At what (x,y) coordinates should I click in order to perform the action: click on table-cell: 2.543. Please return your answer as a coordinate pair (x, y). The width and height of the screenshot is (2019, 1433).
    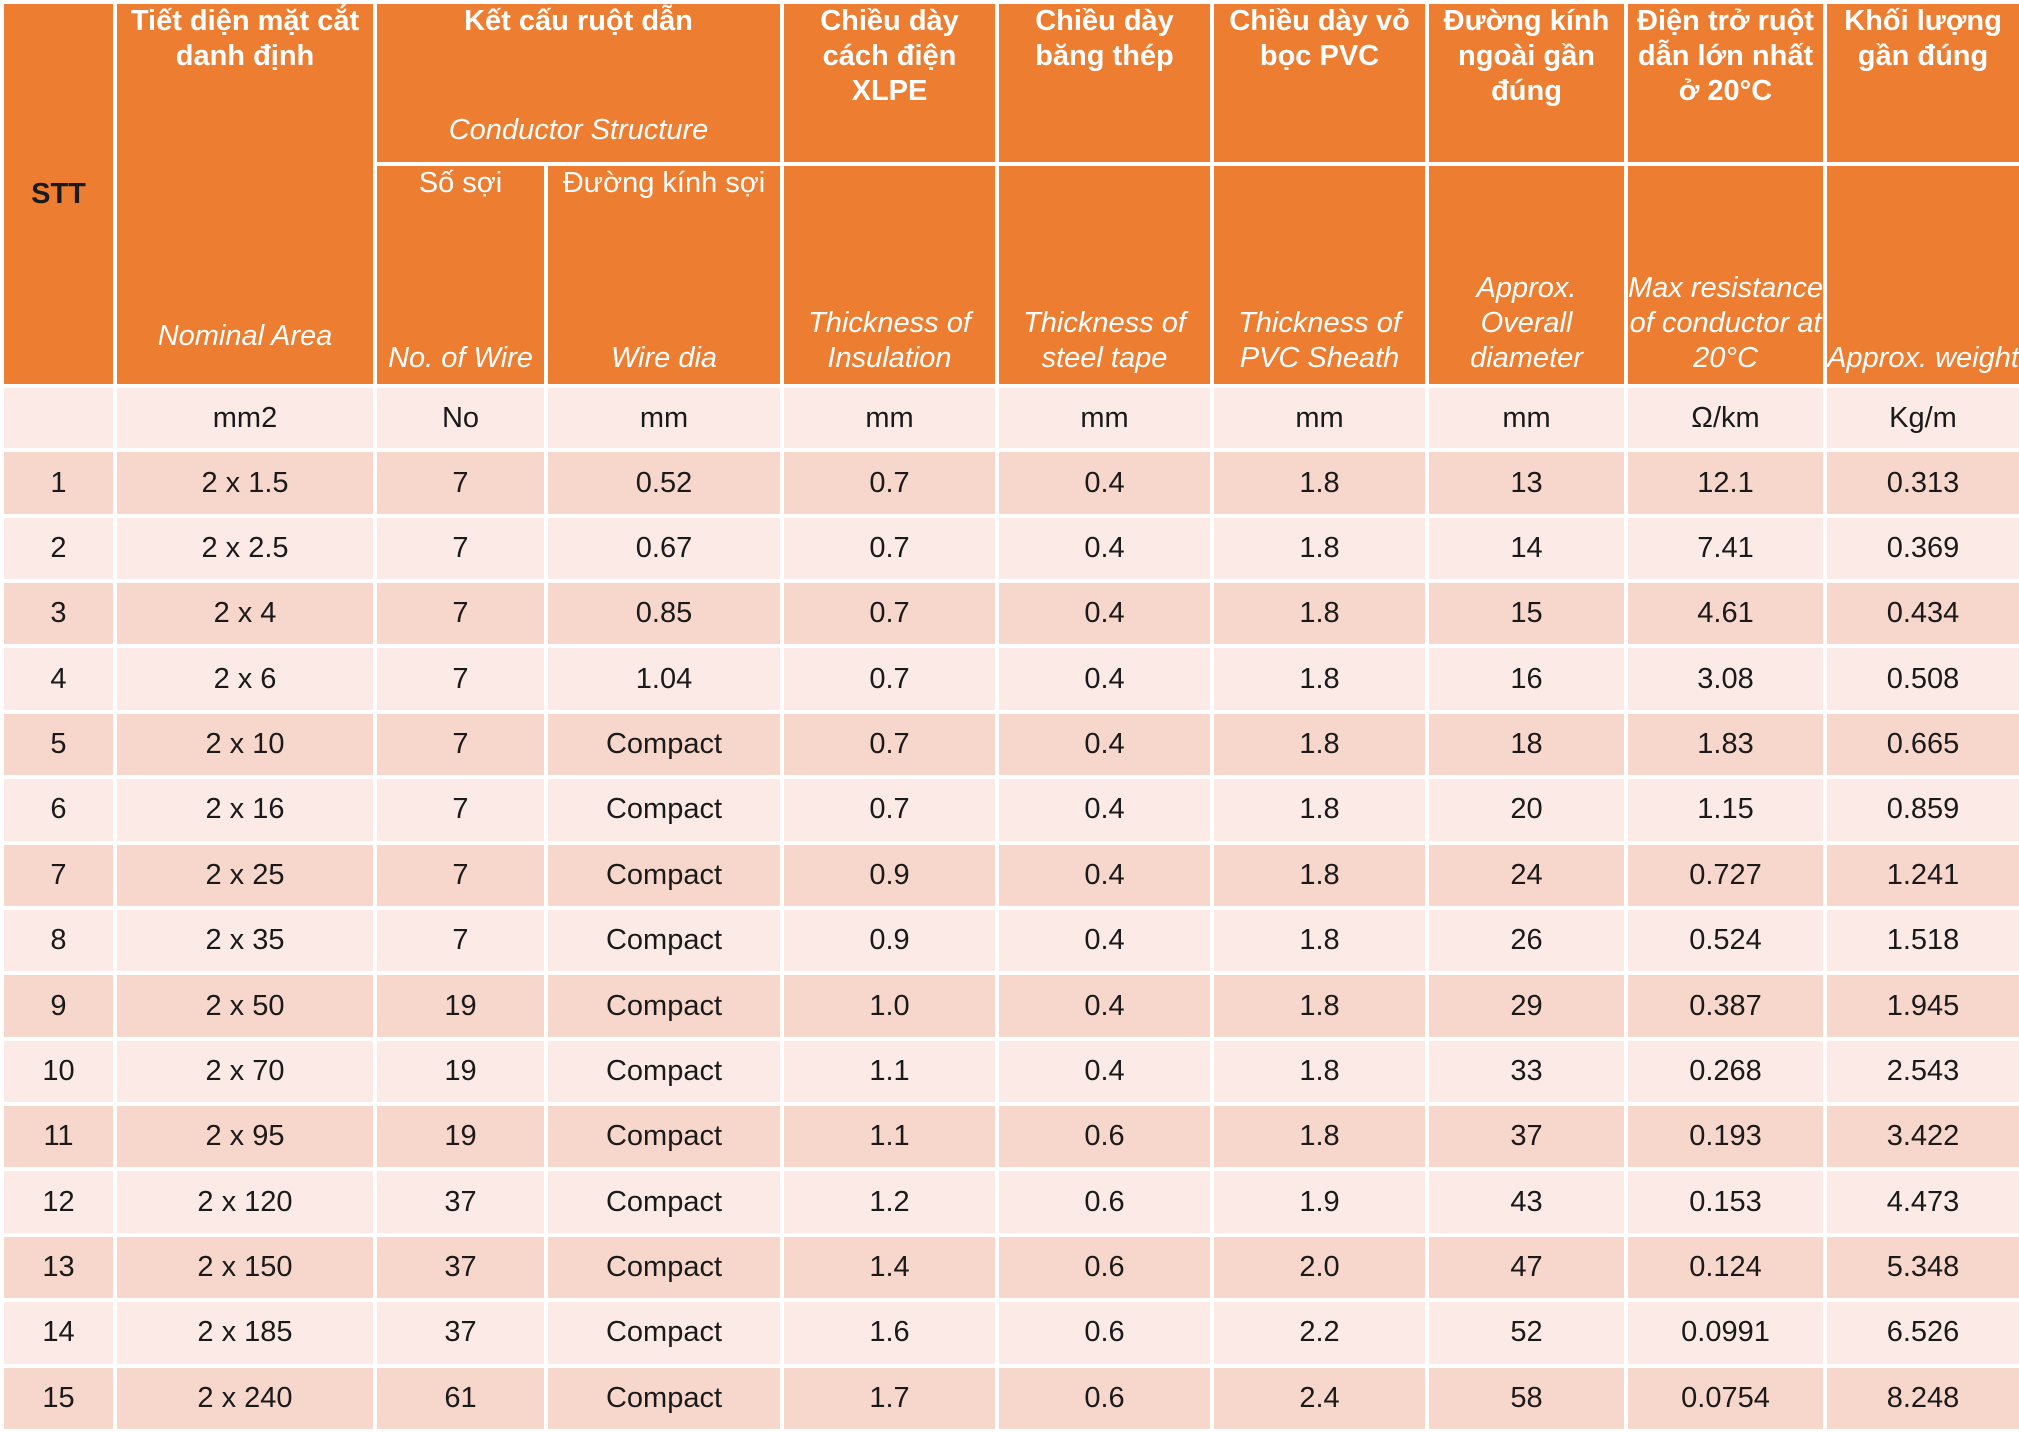
    Looking at the image, I should click on (1921, 1071).